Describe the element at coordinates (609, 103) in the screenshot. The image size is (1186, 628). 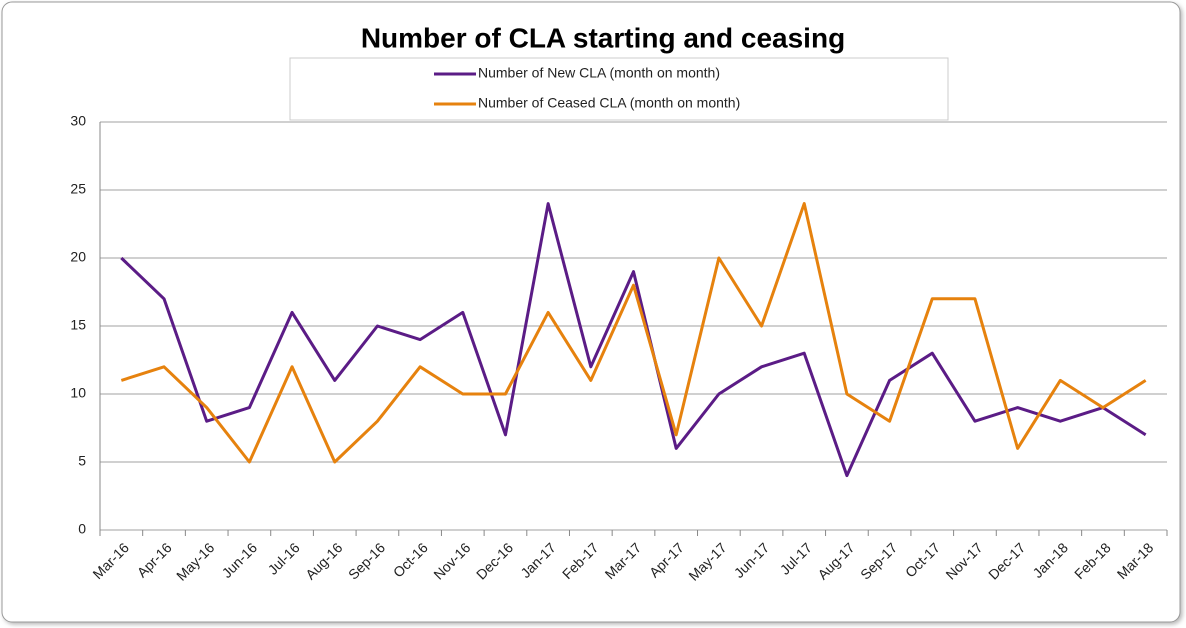
I see `legend-label: Number of Ceased CLA (month on month)` at that location.